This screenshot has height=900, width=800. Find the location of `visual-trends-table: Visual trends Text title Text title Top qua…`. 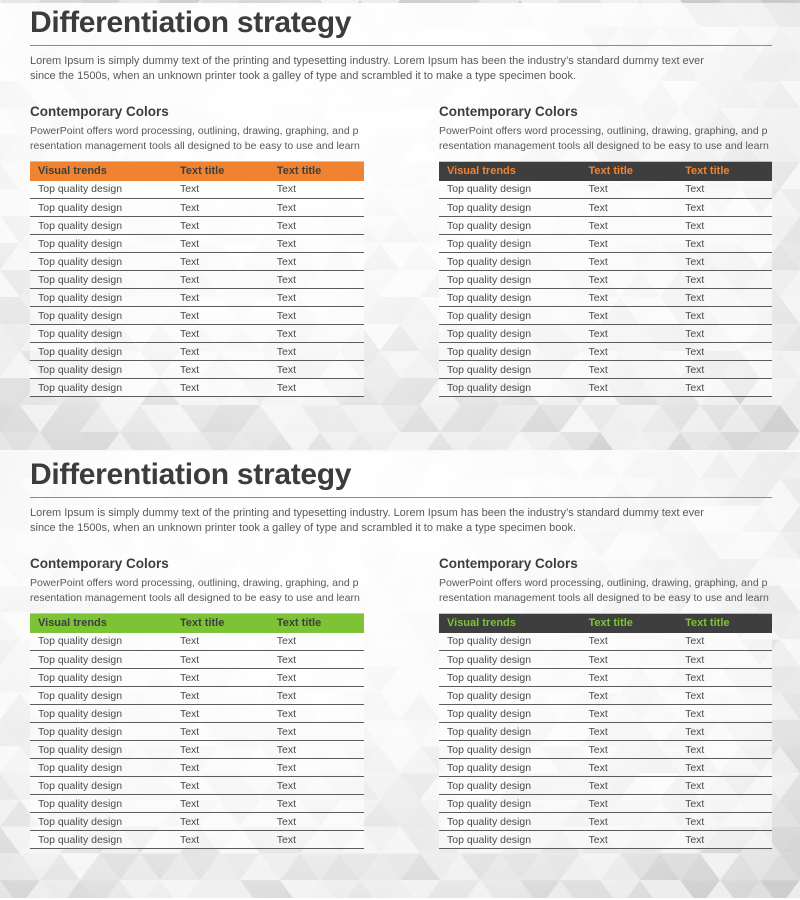

visual-trends-table: Visual trends Text title Text title Top qua… is located at coordinates (197, 731).